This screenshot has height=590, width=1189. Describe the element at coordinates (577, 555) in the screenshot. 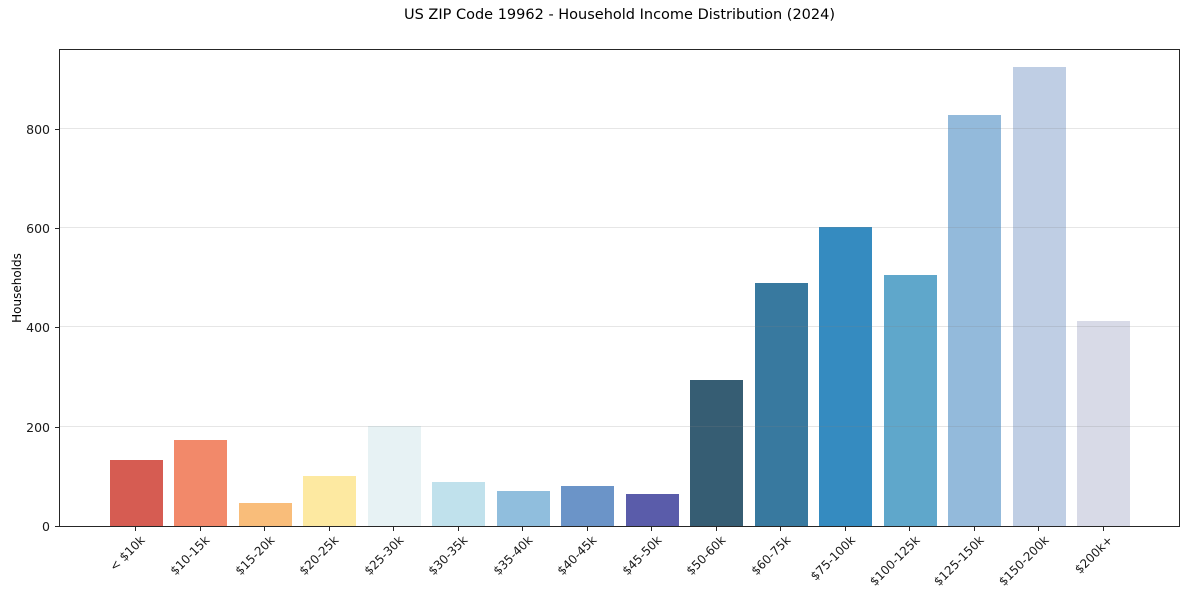

I see `x-tick-label-8: $40-45k` at that location.